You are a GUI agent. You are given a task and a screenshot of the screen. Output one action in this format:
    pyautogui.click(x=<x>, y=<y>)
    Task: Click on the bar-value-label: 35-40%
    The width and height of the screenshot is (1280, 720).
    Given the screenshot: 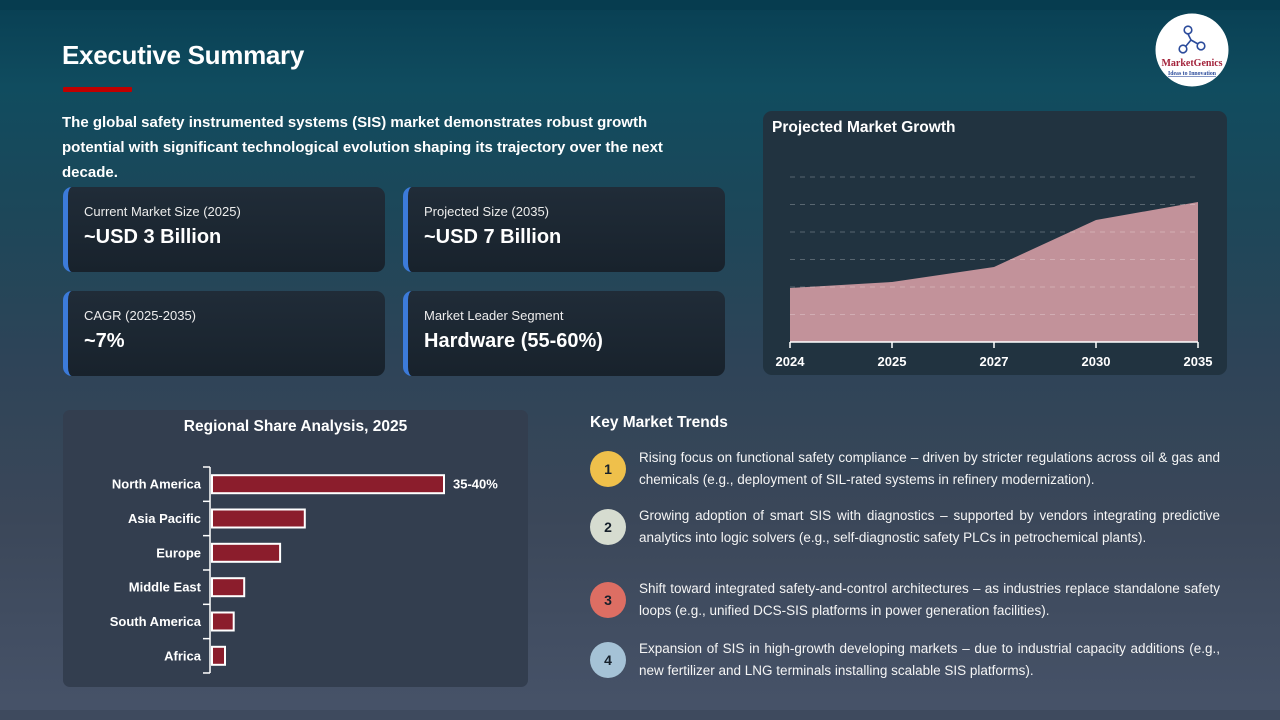 What is the action you would take?
    pyautogui.click(x=475, y=484)
    